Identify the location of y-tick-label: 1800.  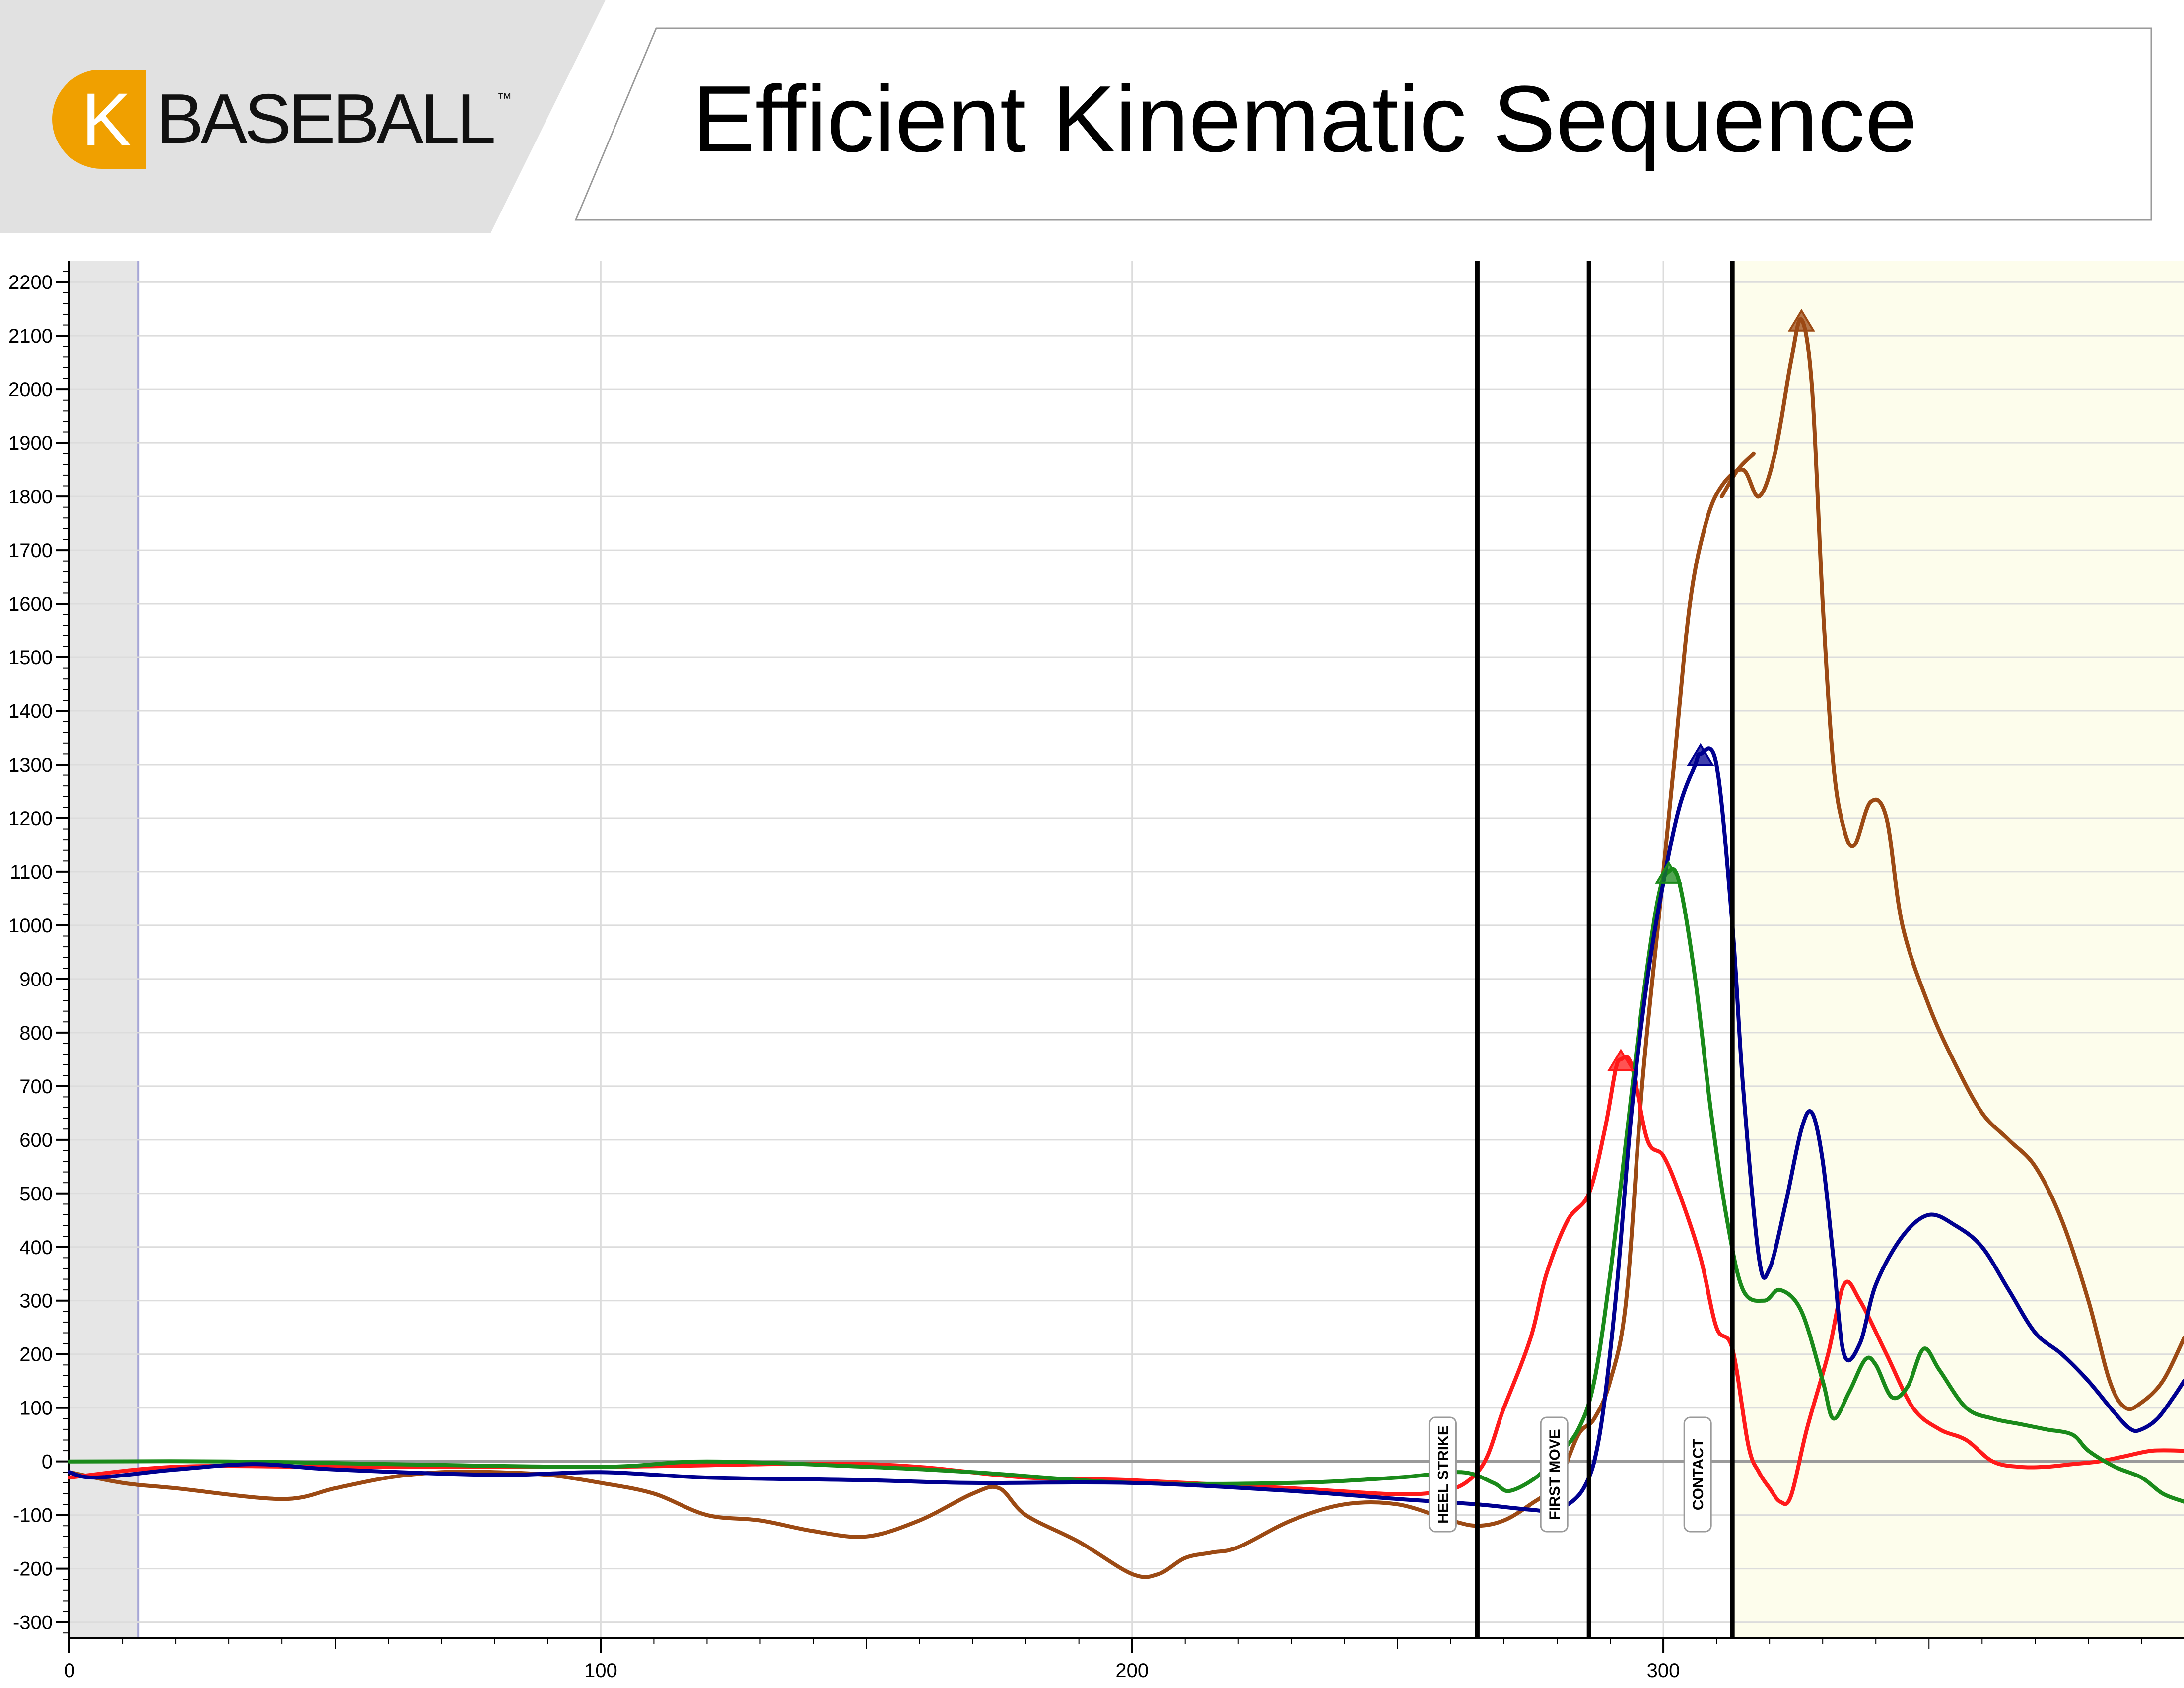
(30, 497).